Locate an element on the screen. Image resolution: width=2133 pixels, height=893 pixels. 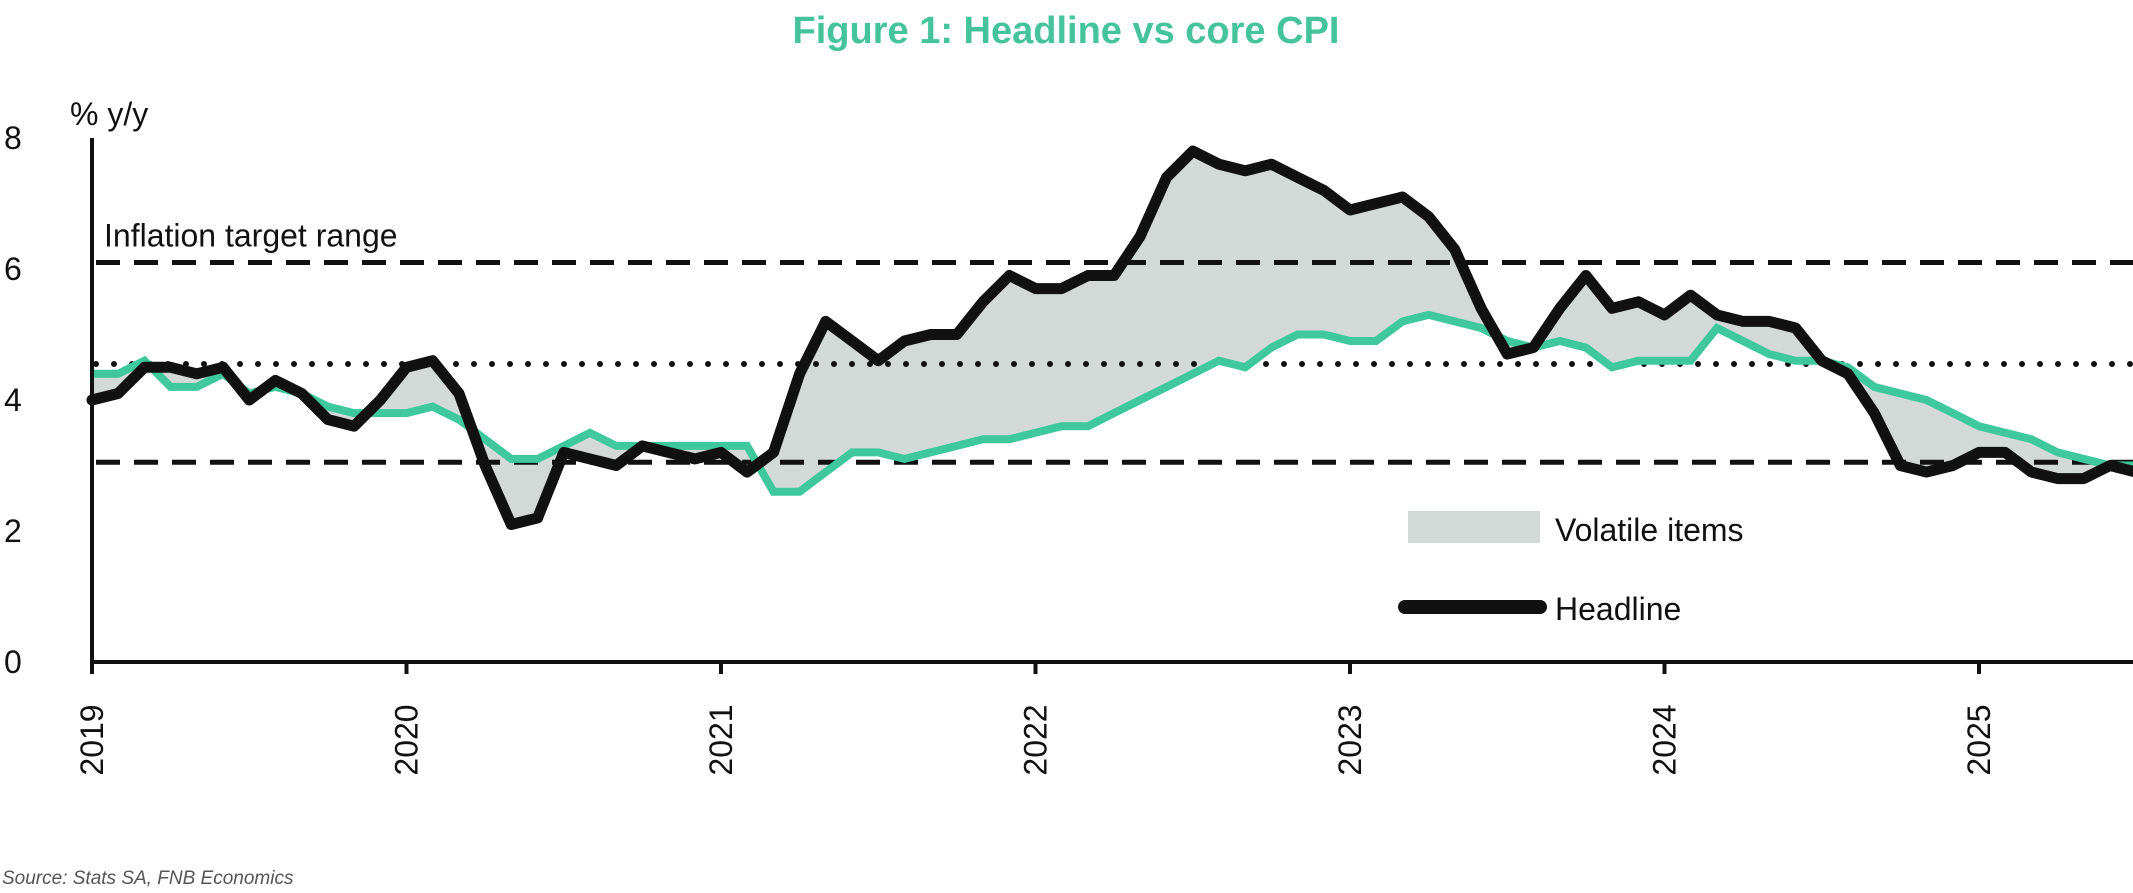
chart-title: Figure 1: Headline vs core CPI is located at coordinates (1066, 31).